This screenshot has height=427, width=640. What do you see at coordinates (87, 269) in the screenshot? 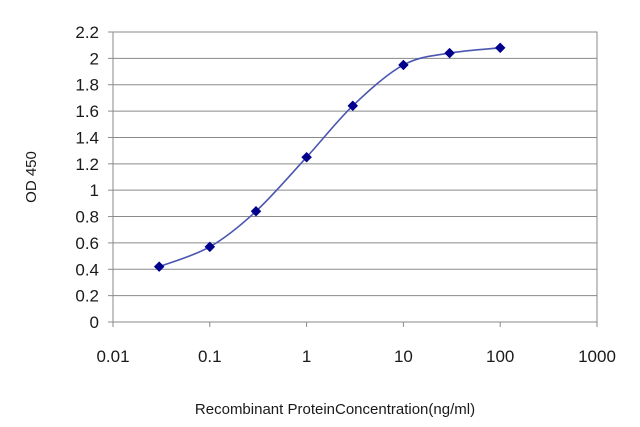
I see `y-tick-label: 0.4` at bounding box center [87, 269].